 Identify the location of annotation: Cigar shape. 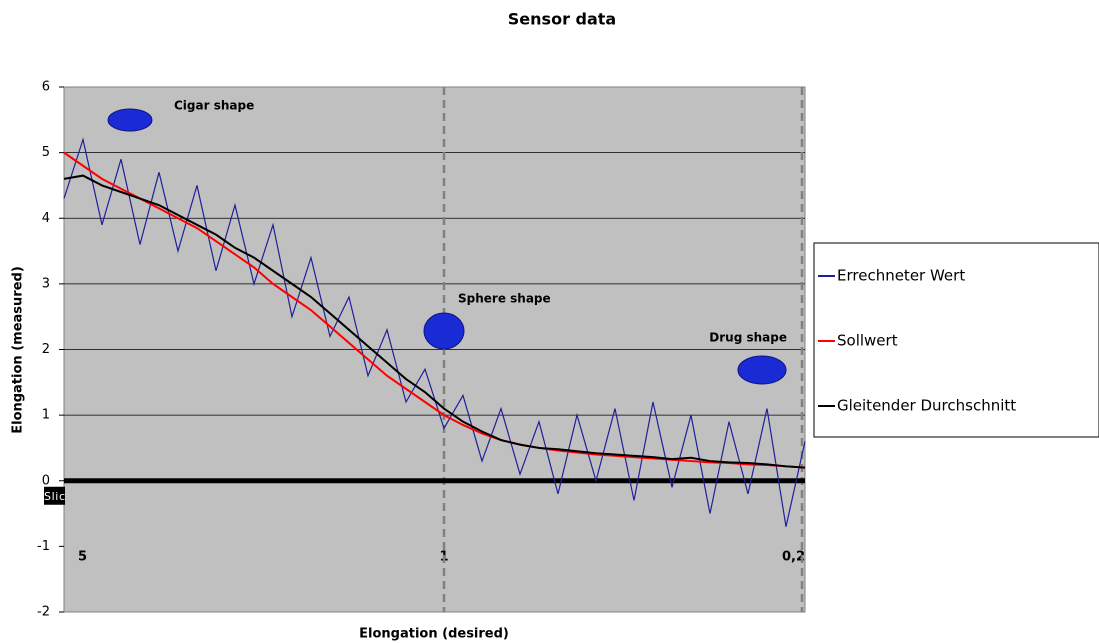
(214, 106).